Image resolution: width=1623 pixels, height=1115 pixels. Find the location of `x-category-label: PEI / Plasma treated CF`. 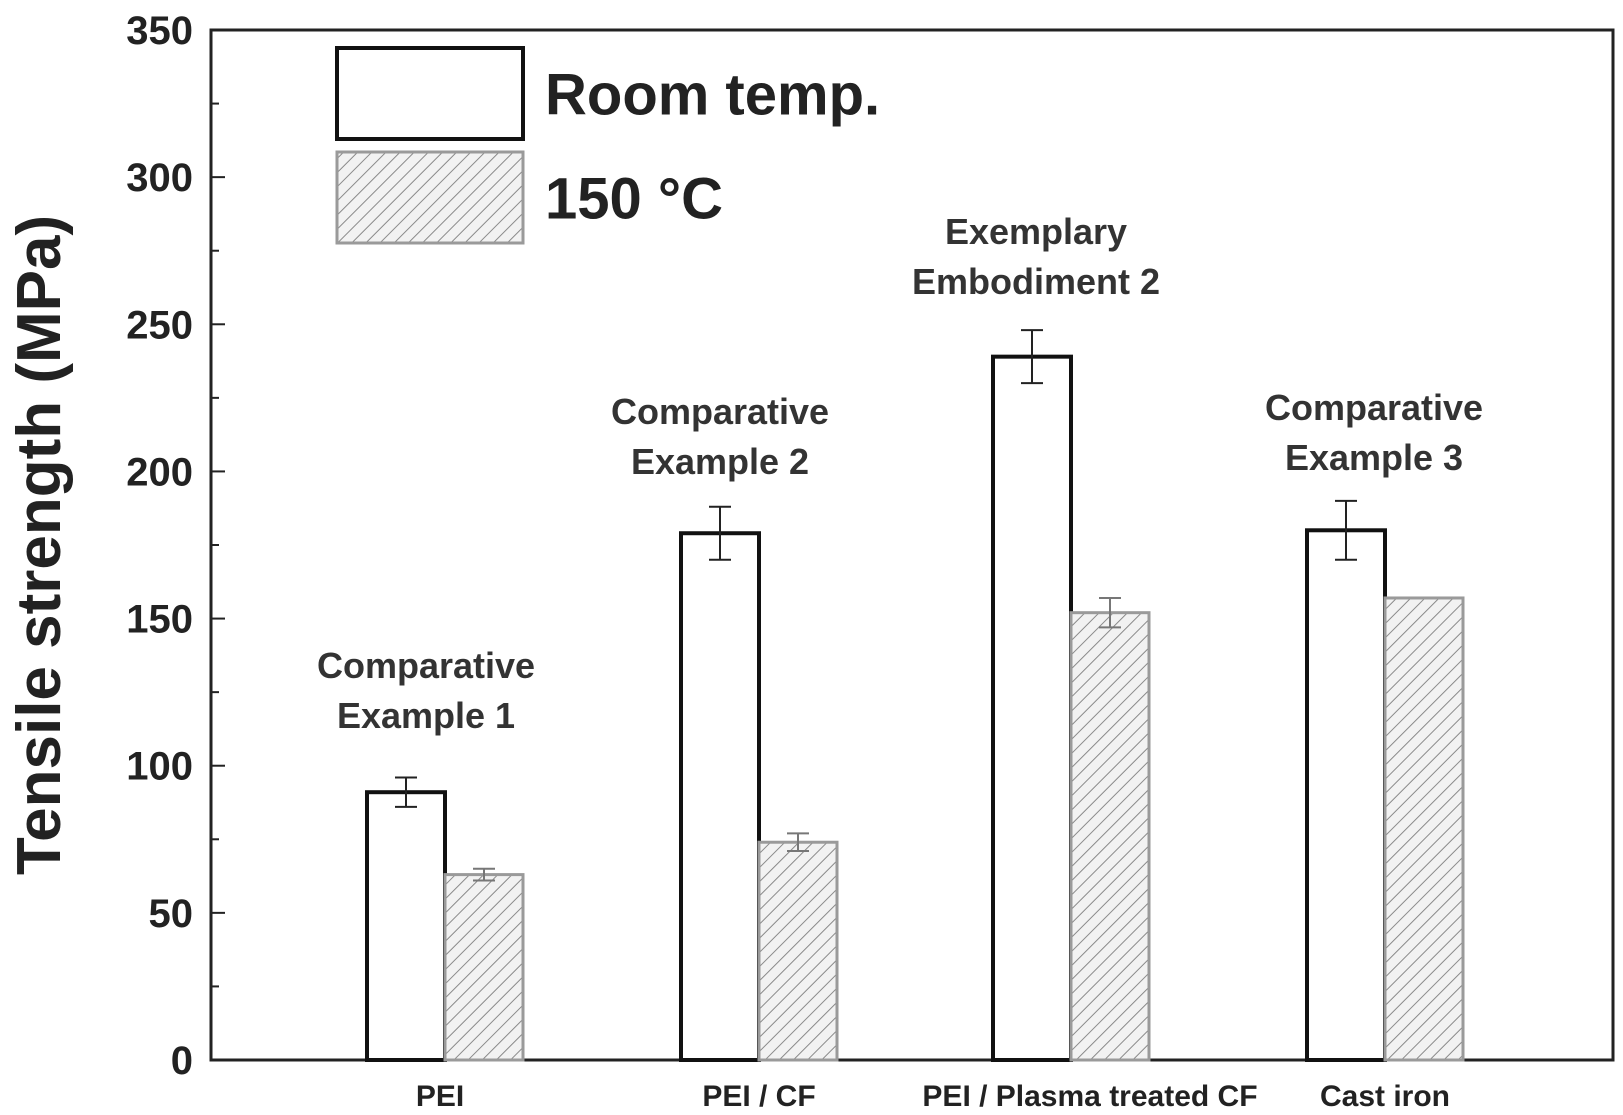

x-category-label: PEI / Plasma treated CF is located at coordinates (1089, 1096).